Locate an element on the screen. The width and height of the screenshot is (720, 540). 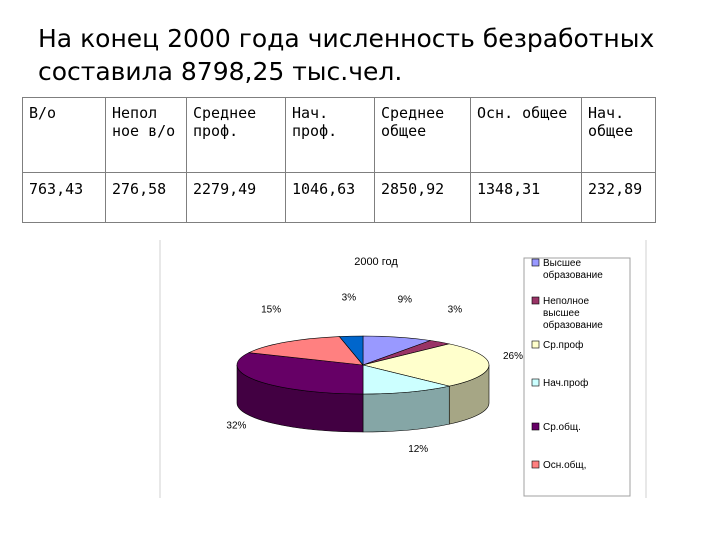
legend-label: Ср.общ. is located at coordinates (562, 427).